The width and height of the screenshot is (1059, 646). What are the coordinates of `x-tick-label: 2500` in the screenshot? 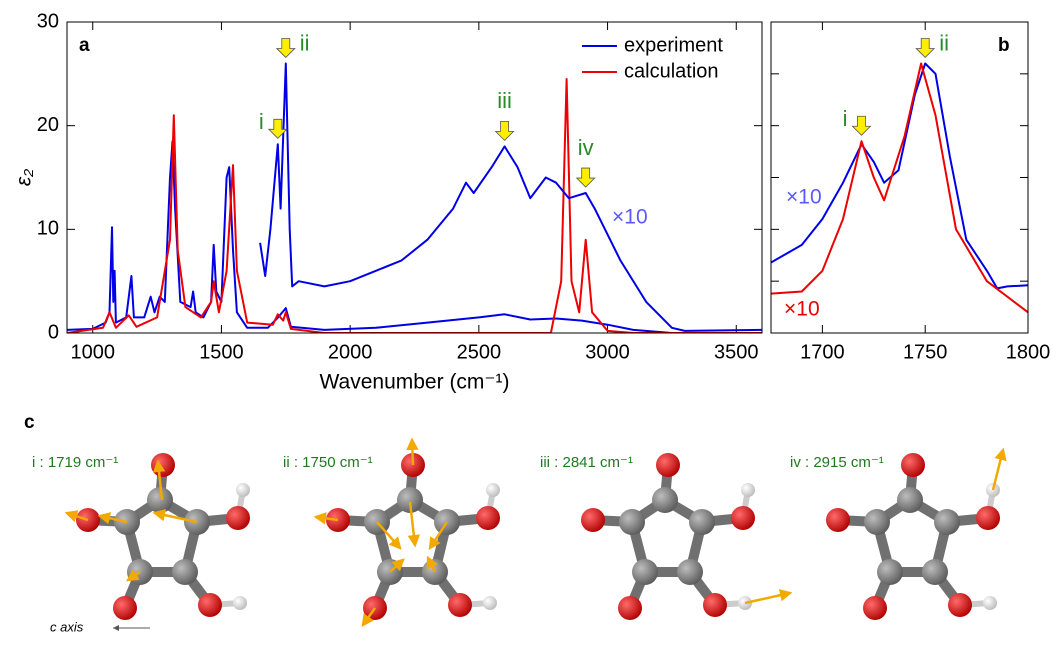 It's located at (479, 352).